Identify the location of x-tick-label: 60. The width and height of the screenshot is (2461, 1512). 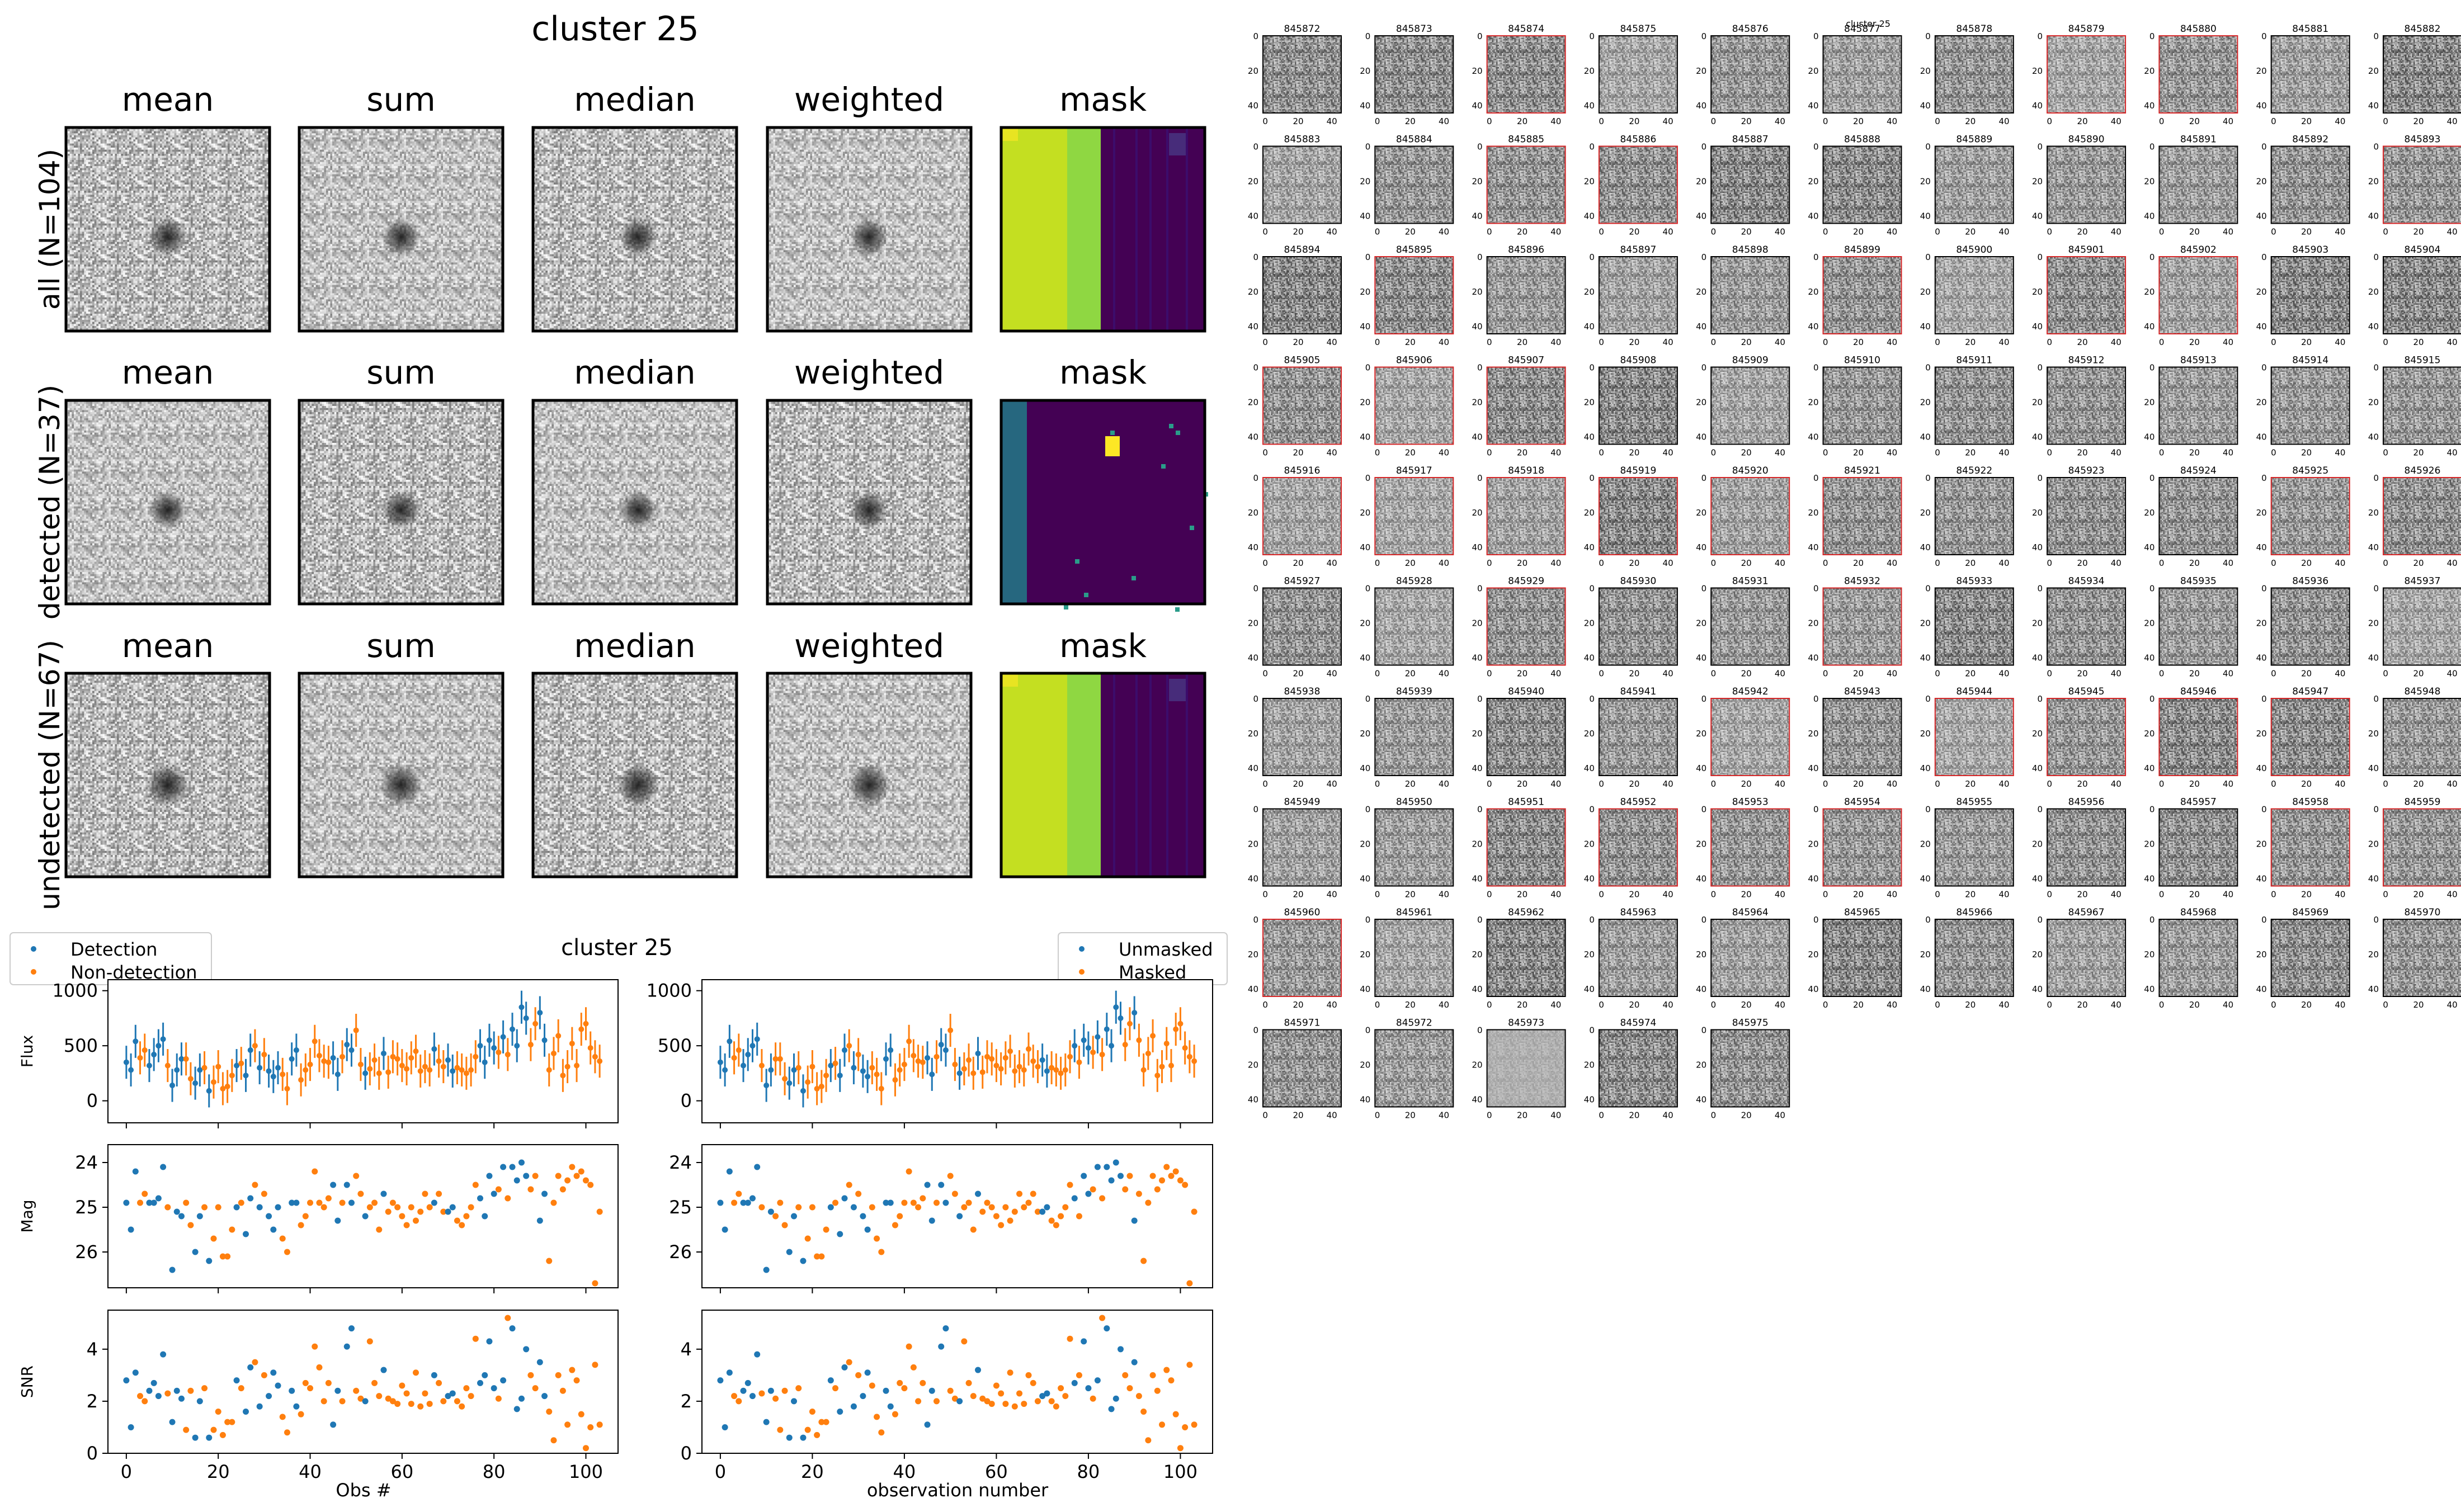
(996, 1471).